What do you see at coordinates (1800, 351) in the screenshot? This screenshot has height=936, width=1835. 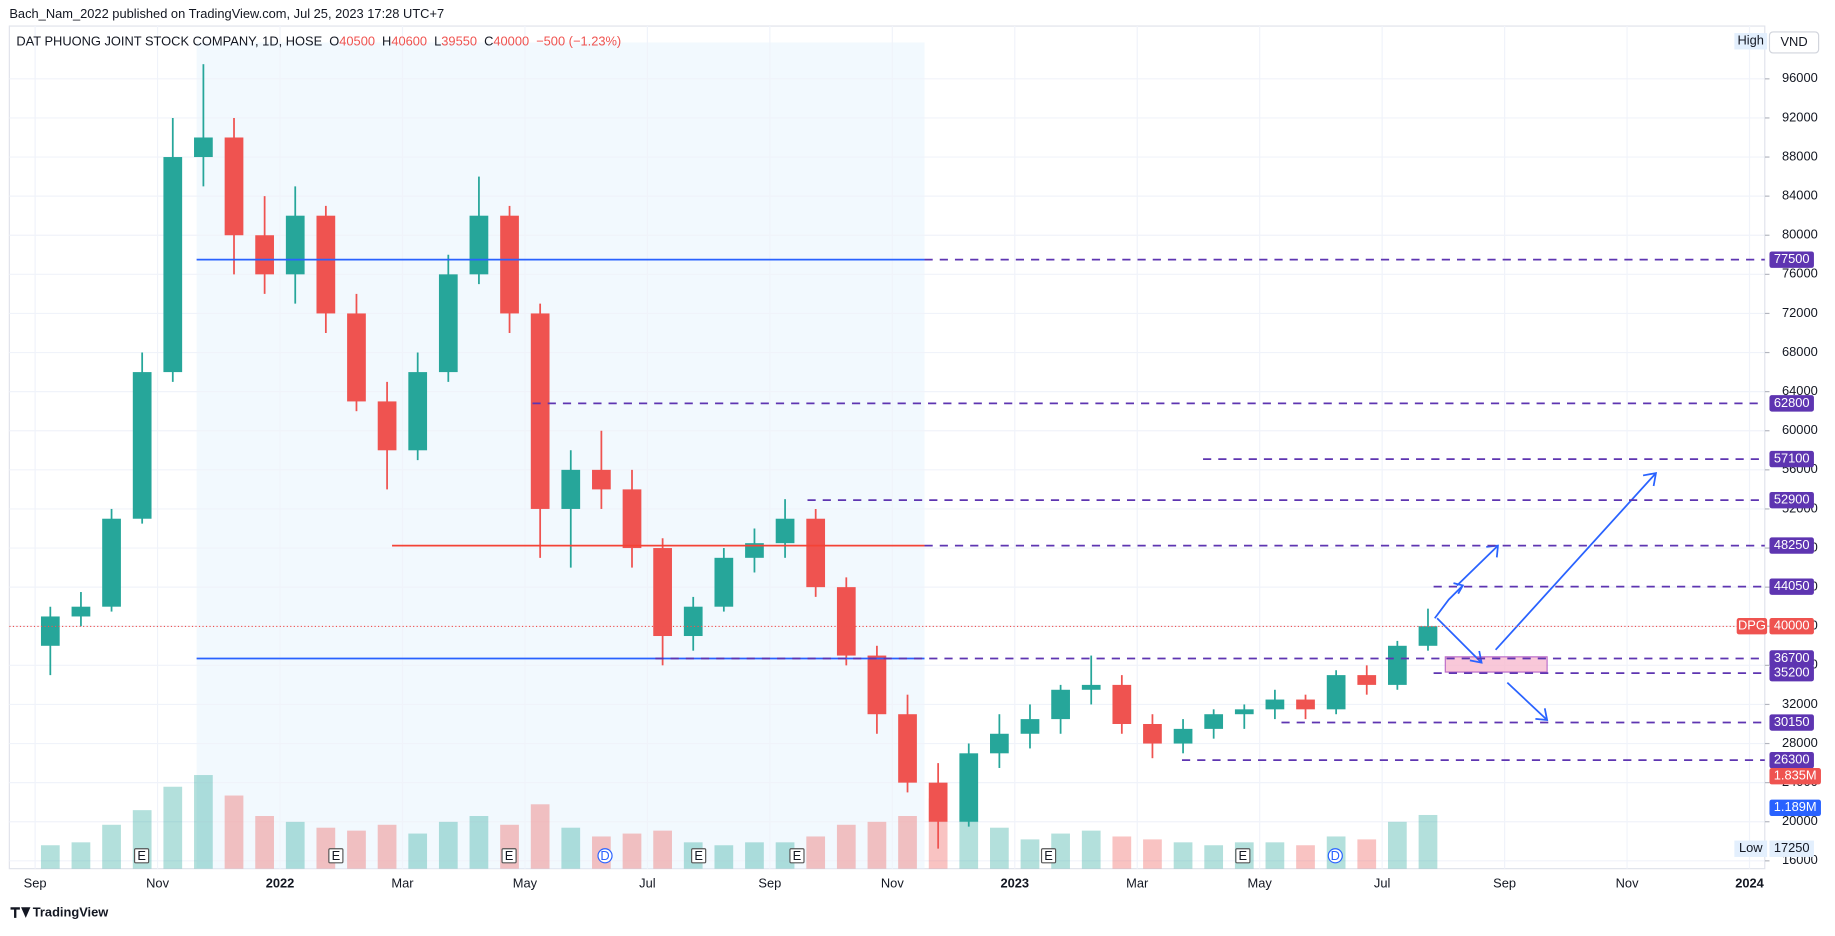 I see `y-tick-label: 68000` at bounding box center [1800, 351].